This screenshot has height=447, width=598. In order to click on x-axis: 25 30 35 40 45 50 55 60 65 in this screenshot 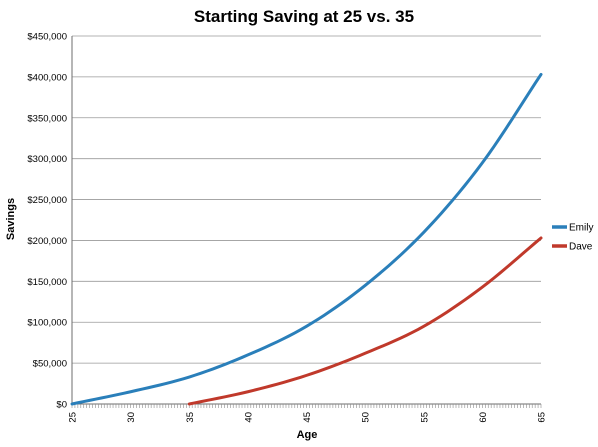, I will do `click(308, 413)`.